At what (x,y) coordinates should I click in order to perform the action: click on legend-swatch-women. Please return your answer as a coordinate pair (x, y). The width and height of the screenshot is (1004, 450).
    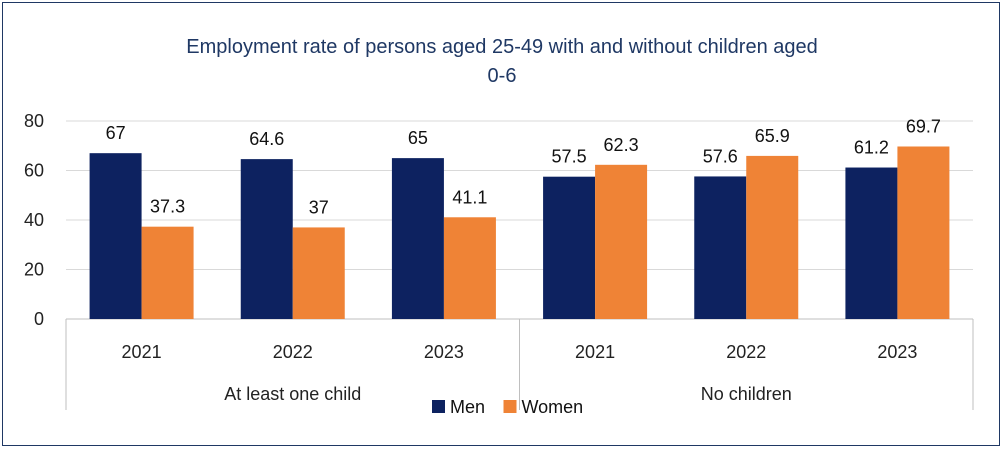
    Looking at the image, I should click on (510, 406).